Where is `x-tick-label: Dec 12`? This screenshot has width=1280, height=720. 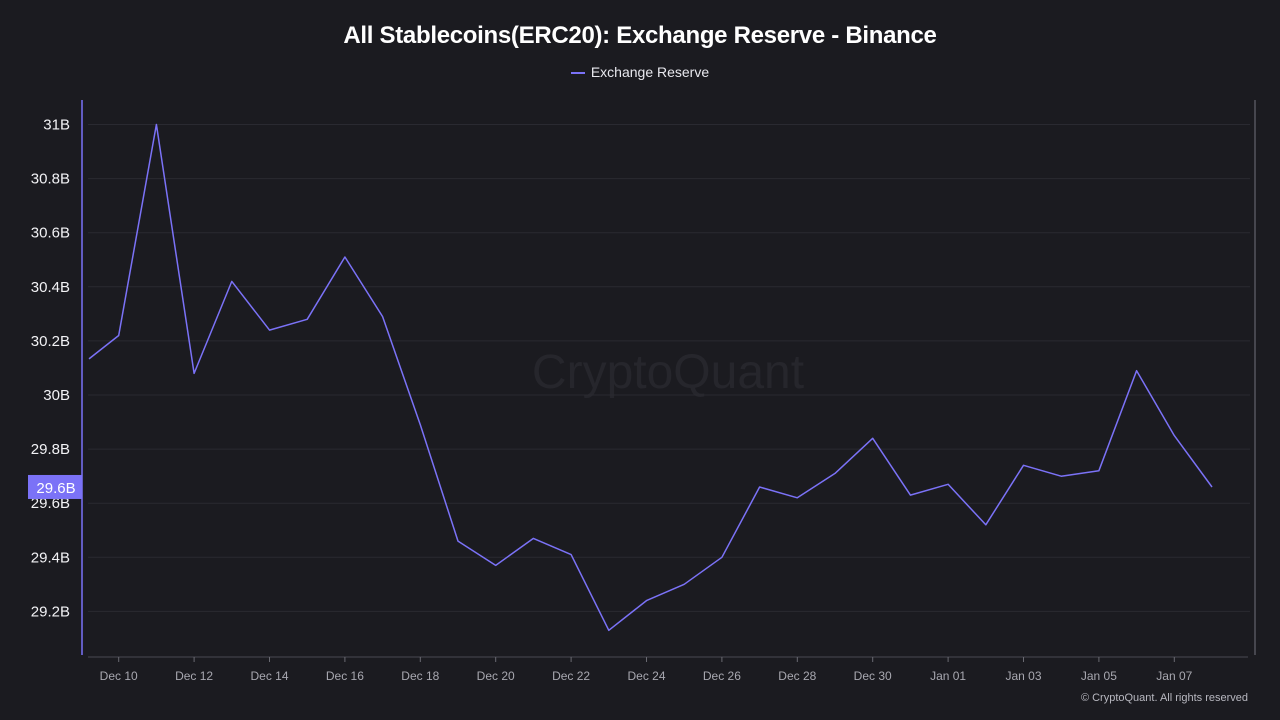 x-tick-label: Dec 12 is located at coordinates (194, 676).